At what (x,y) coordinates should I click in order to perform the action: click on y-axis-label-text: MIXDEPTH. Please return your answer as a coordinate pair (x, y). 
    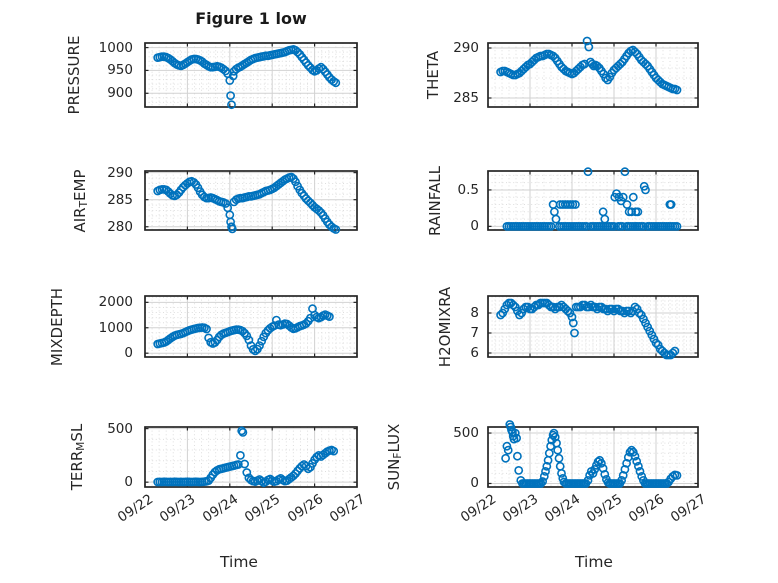
    Looking at the image, I should click on (57, 326).